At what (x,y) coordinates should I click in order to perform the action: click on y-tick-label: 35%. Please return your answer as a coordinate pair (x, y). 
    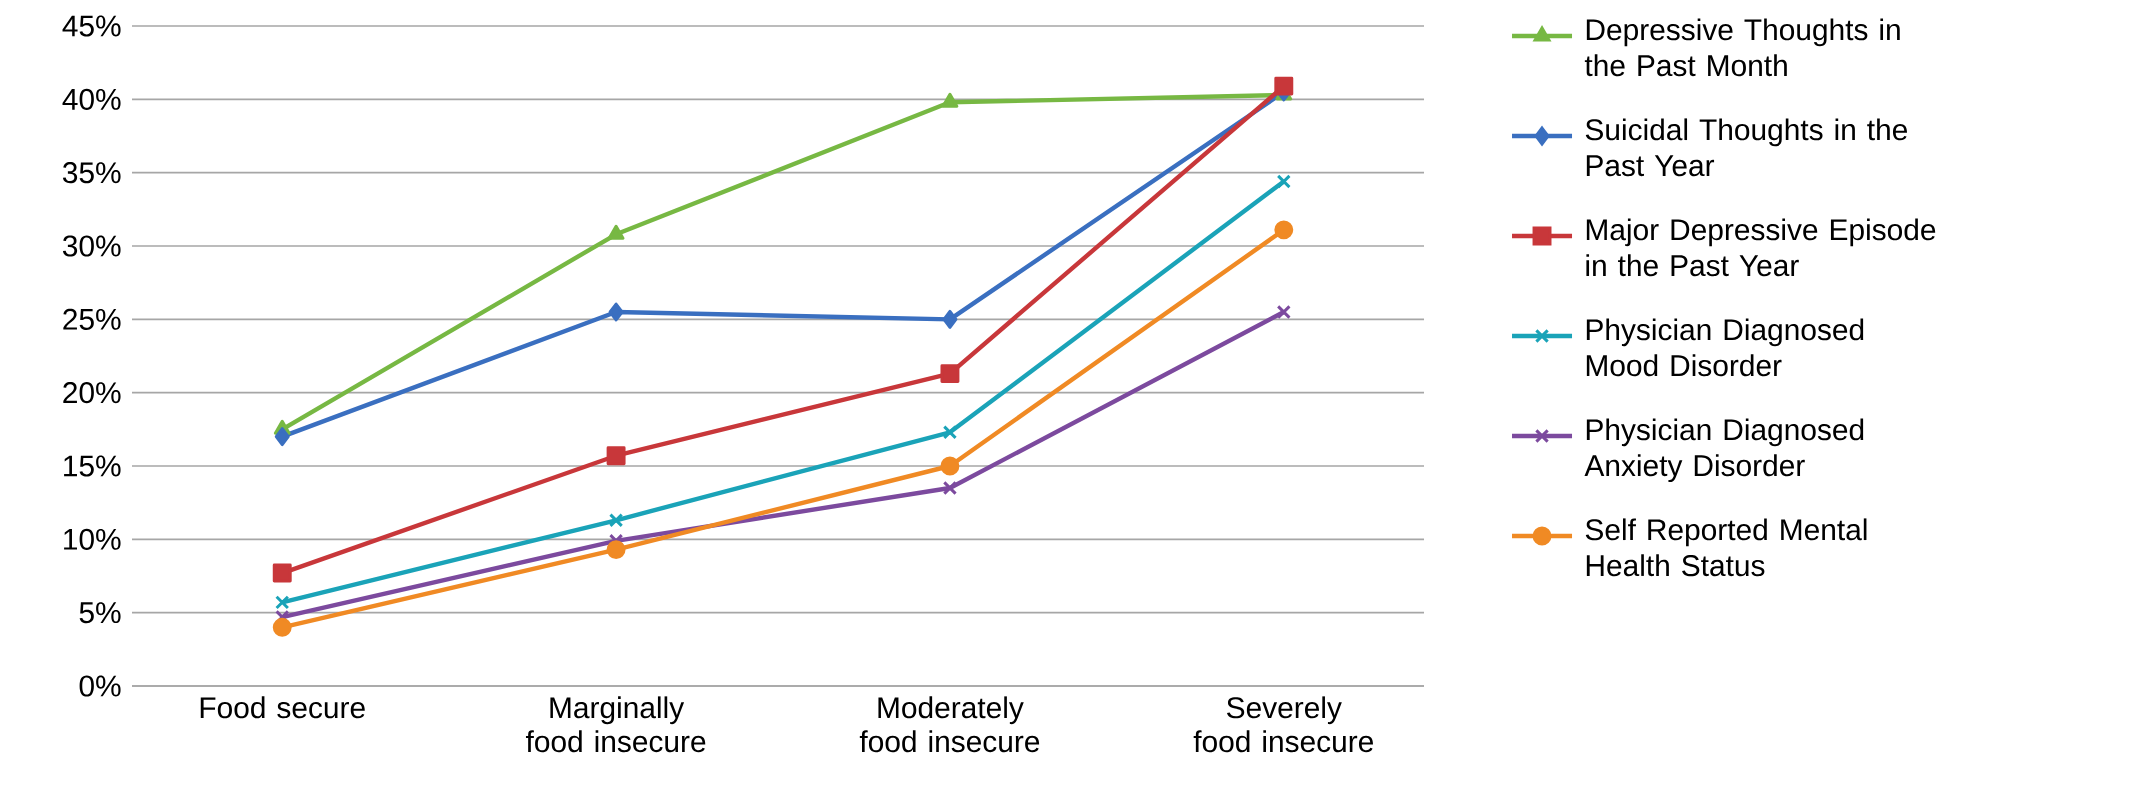
    Looking at the image, I should click on (91, 173).